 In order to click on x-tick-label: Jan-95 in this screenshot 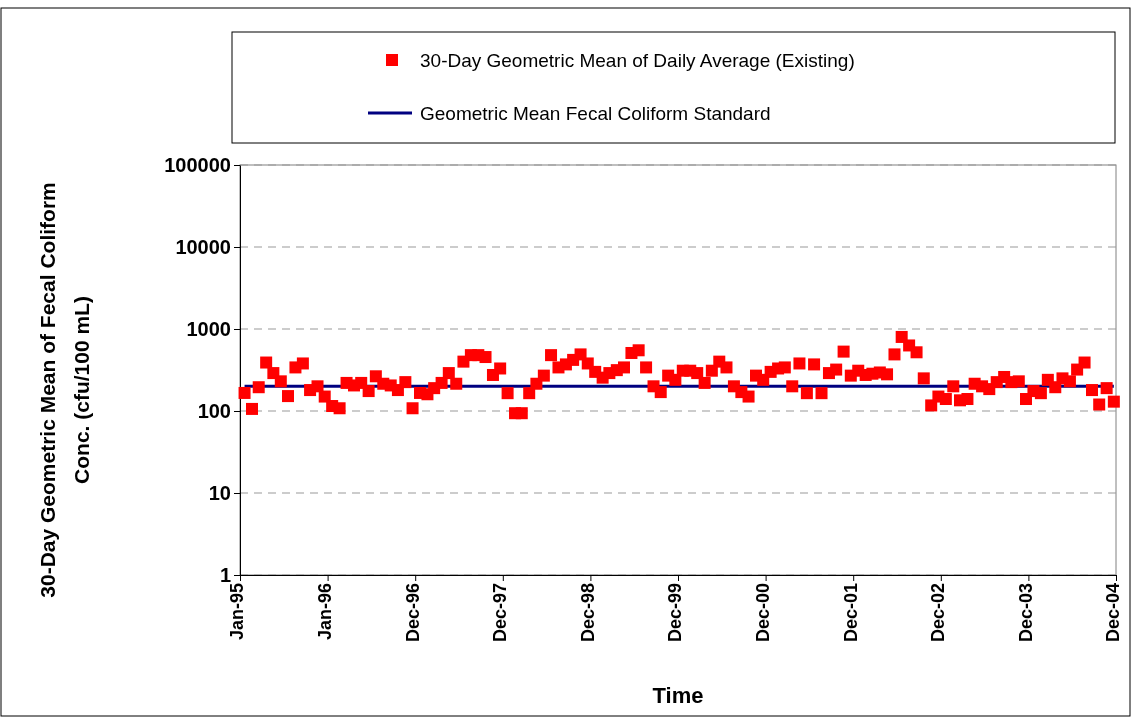, I will do `click(237, 612)`.